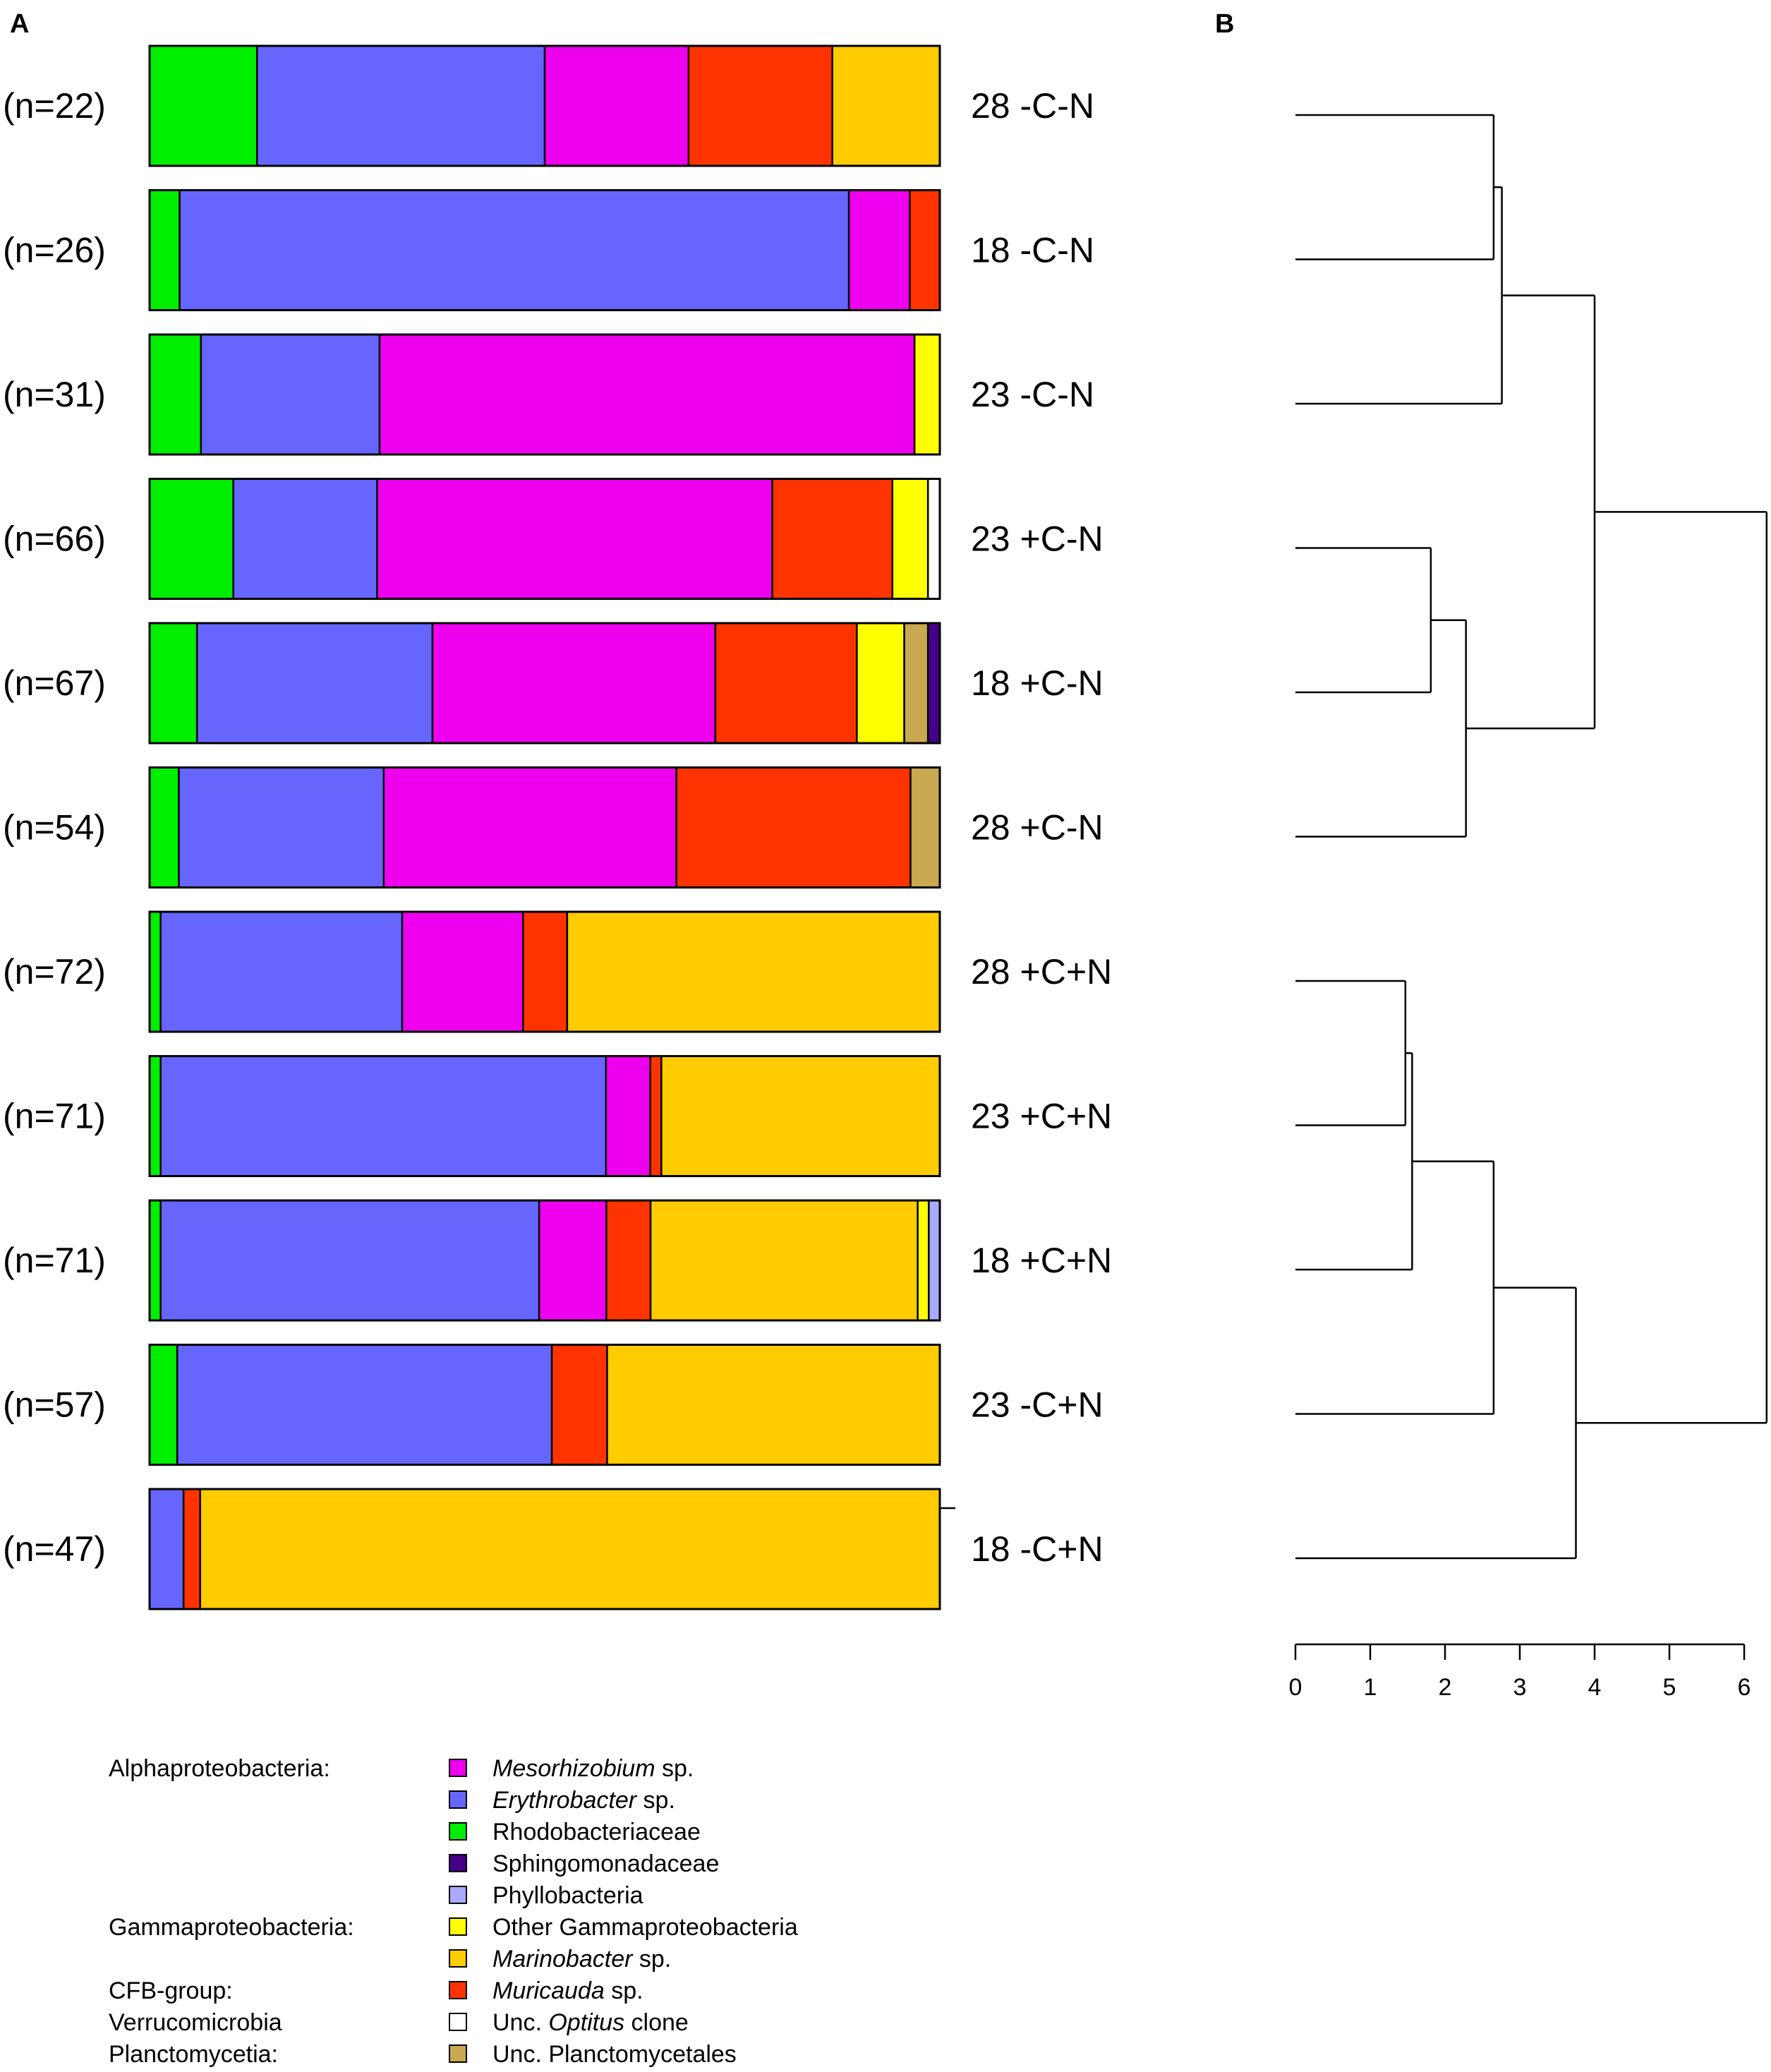 This screenshot has height=2072, width=1771. Describe the element at coordinates (54, 683) in the screenshot. I see `sample-size-label: (n=67)` at that location.